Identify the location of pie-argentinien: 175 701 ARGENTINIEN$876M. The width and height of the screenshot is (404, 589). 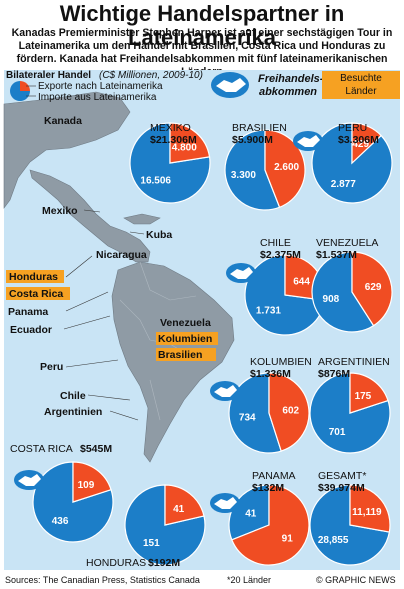
(350, 405).